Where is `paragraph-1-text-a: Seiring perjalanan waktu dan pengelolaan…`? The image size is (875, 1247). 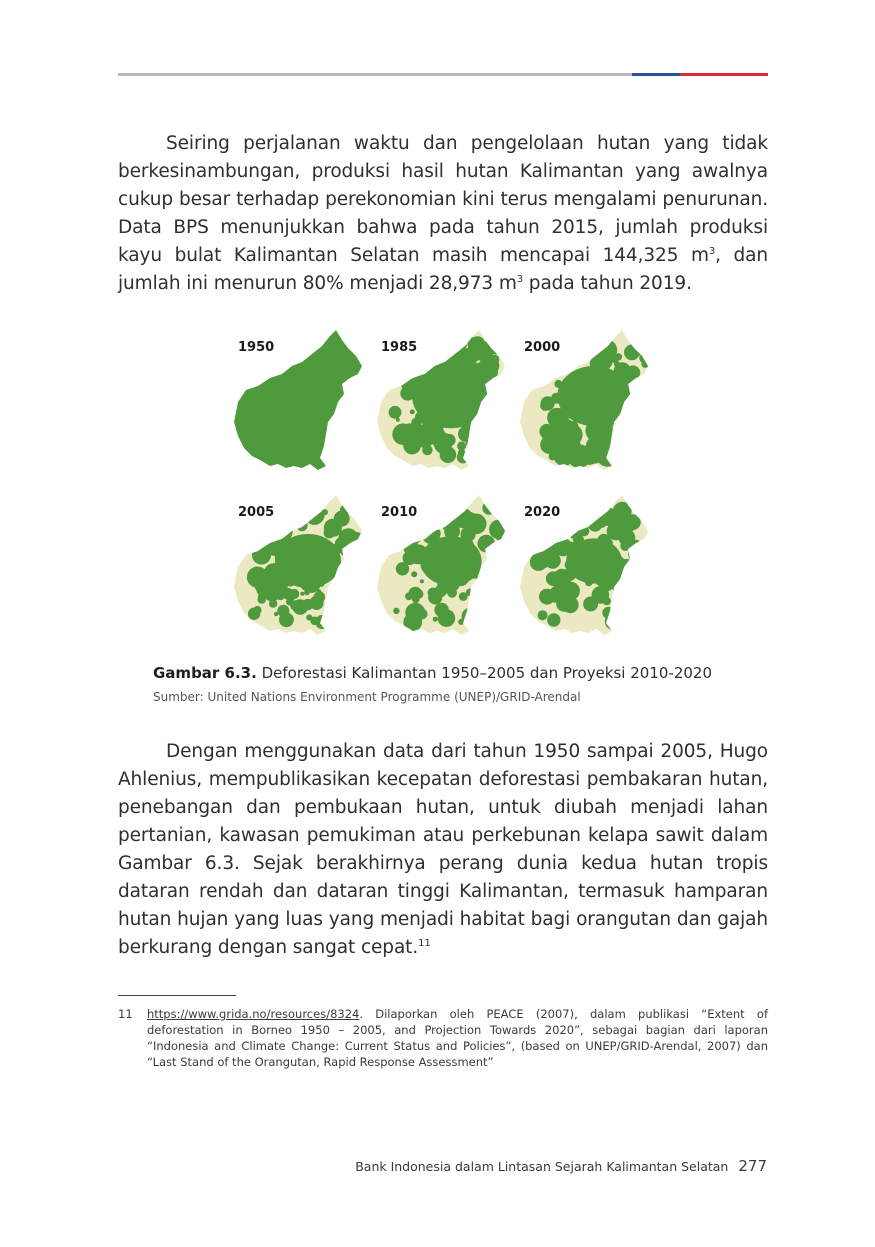
paragraph-1-text-a: Seiring perjalanan waktu dan pengelolaan… is located at coordinates (443, 199).